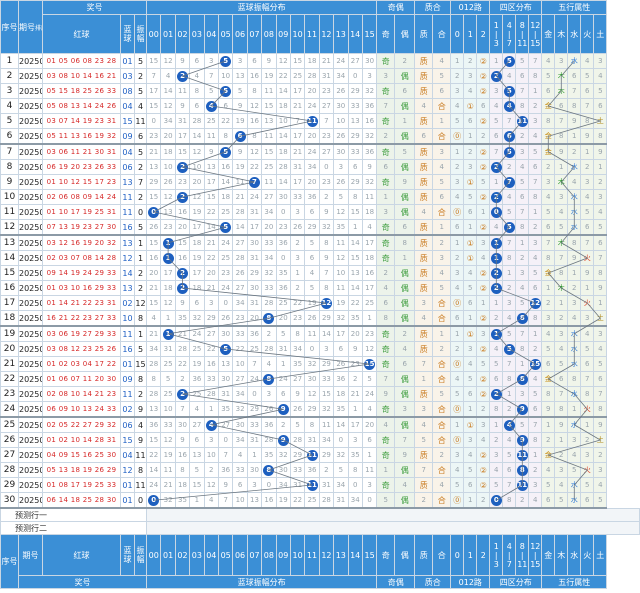 This screenshot has height=593, width=640. Describe the element at coordinates (442, 212) in the screenshot. I see `composite-cell: 合` at that location.